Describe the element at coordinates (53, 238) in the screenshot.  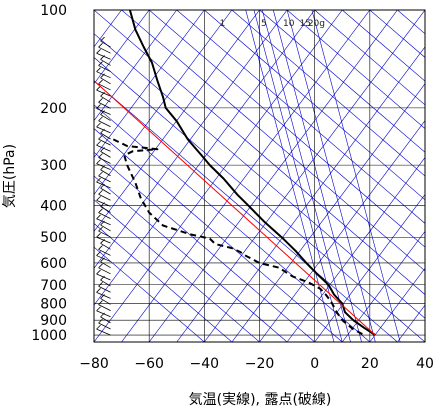
I see `y-tick-label: 500` at that location.